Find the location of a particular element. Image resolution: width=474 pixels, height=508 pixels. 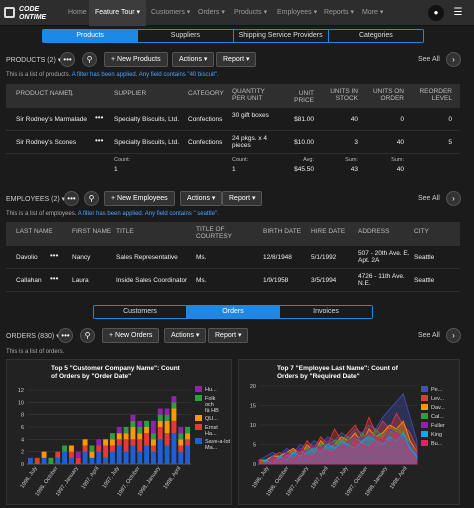

cell-birth-date: 1/9/1958 is located at coordinates (276, 280).